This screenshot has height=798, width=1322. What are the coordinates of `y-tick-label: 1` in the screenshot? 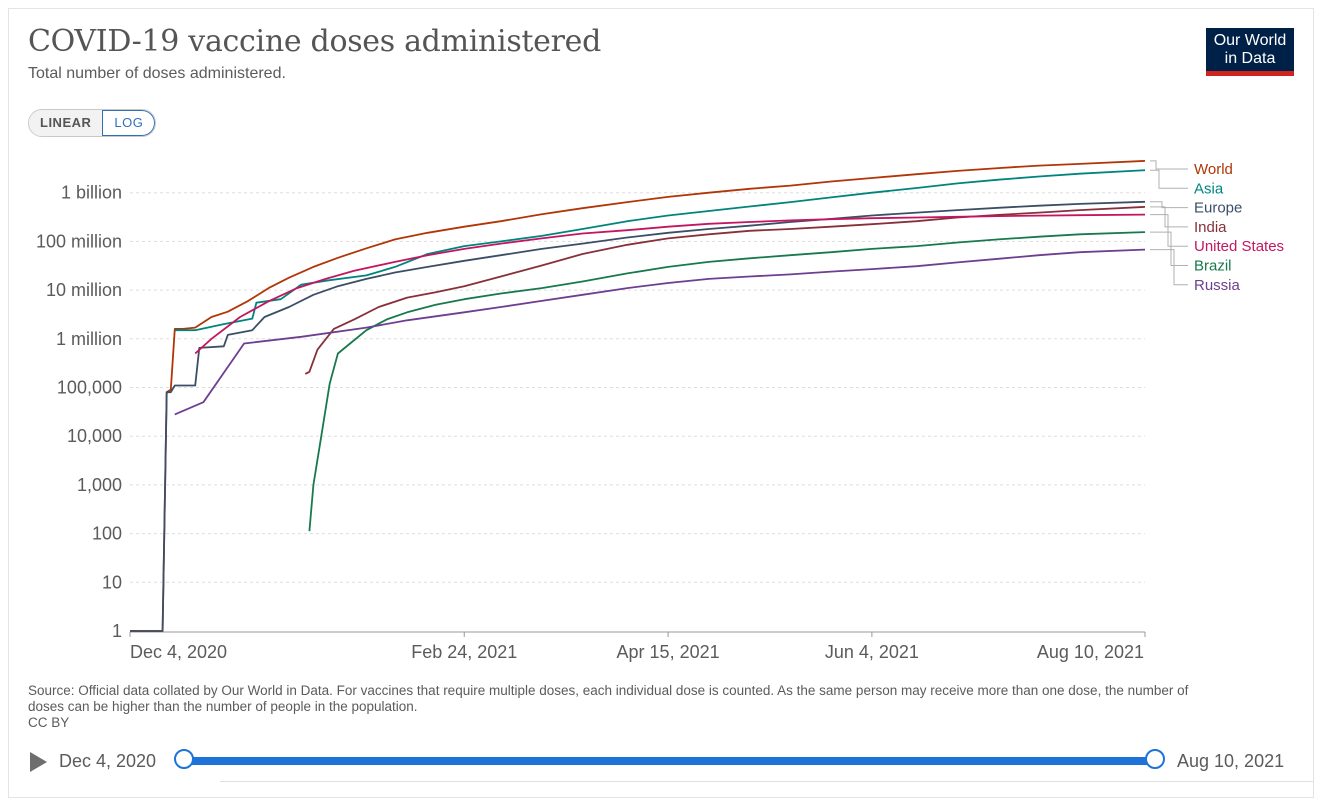 It's located at (117, 631).